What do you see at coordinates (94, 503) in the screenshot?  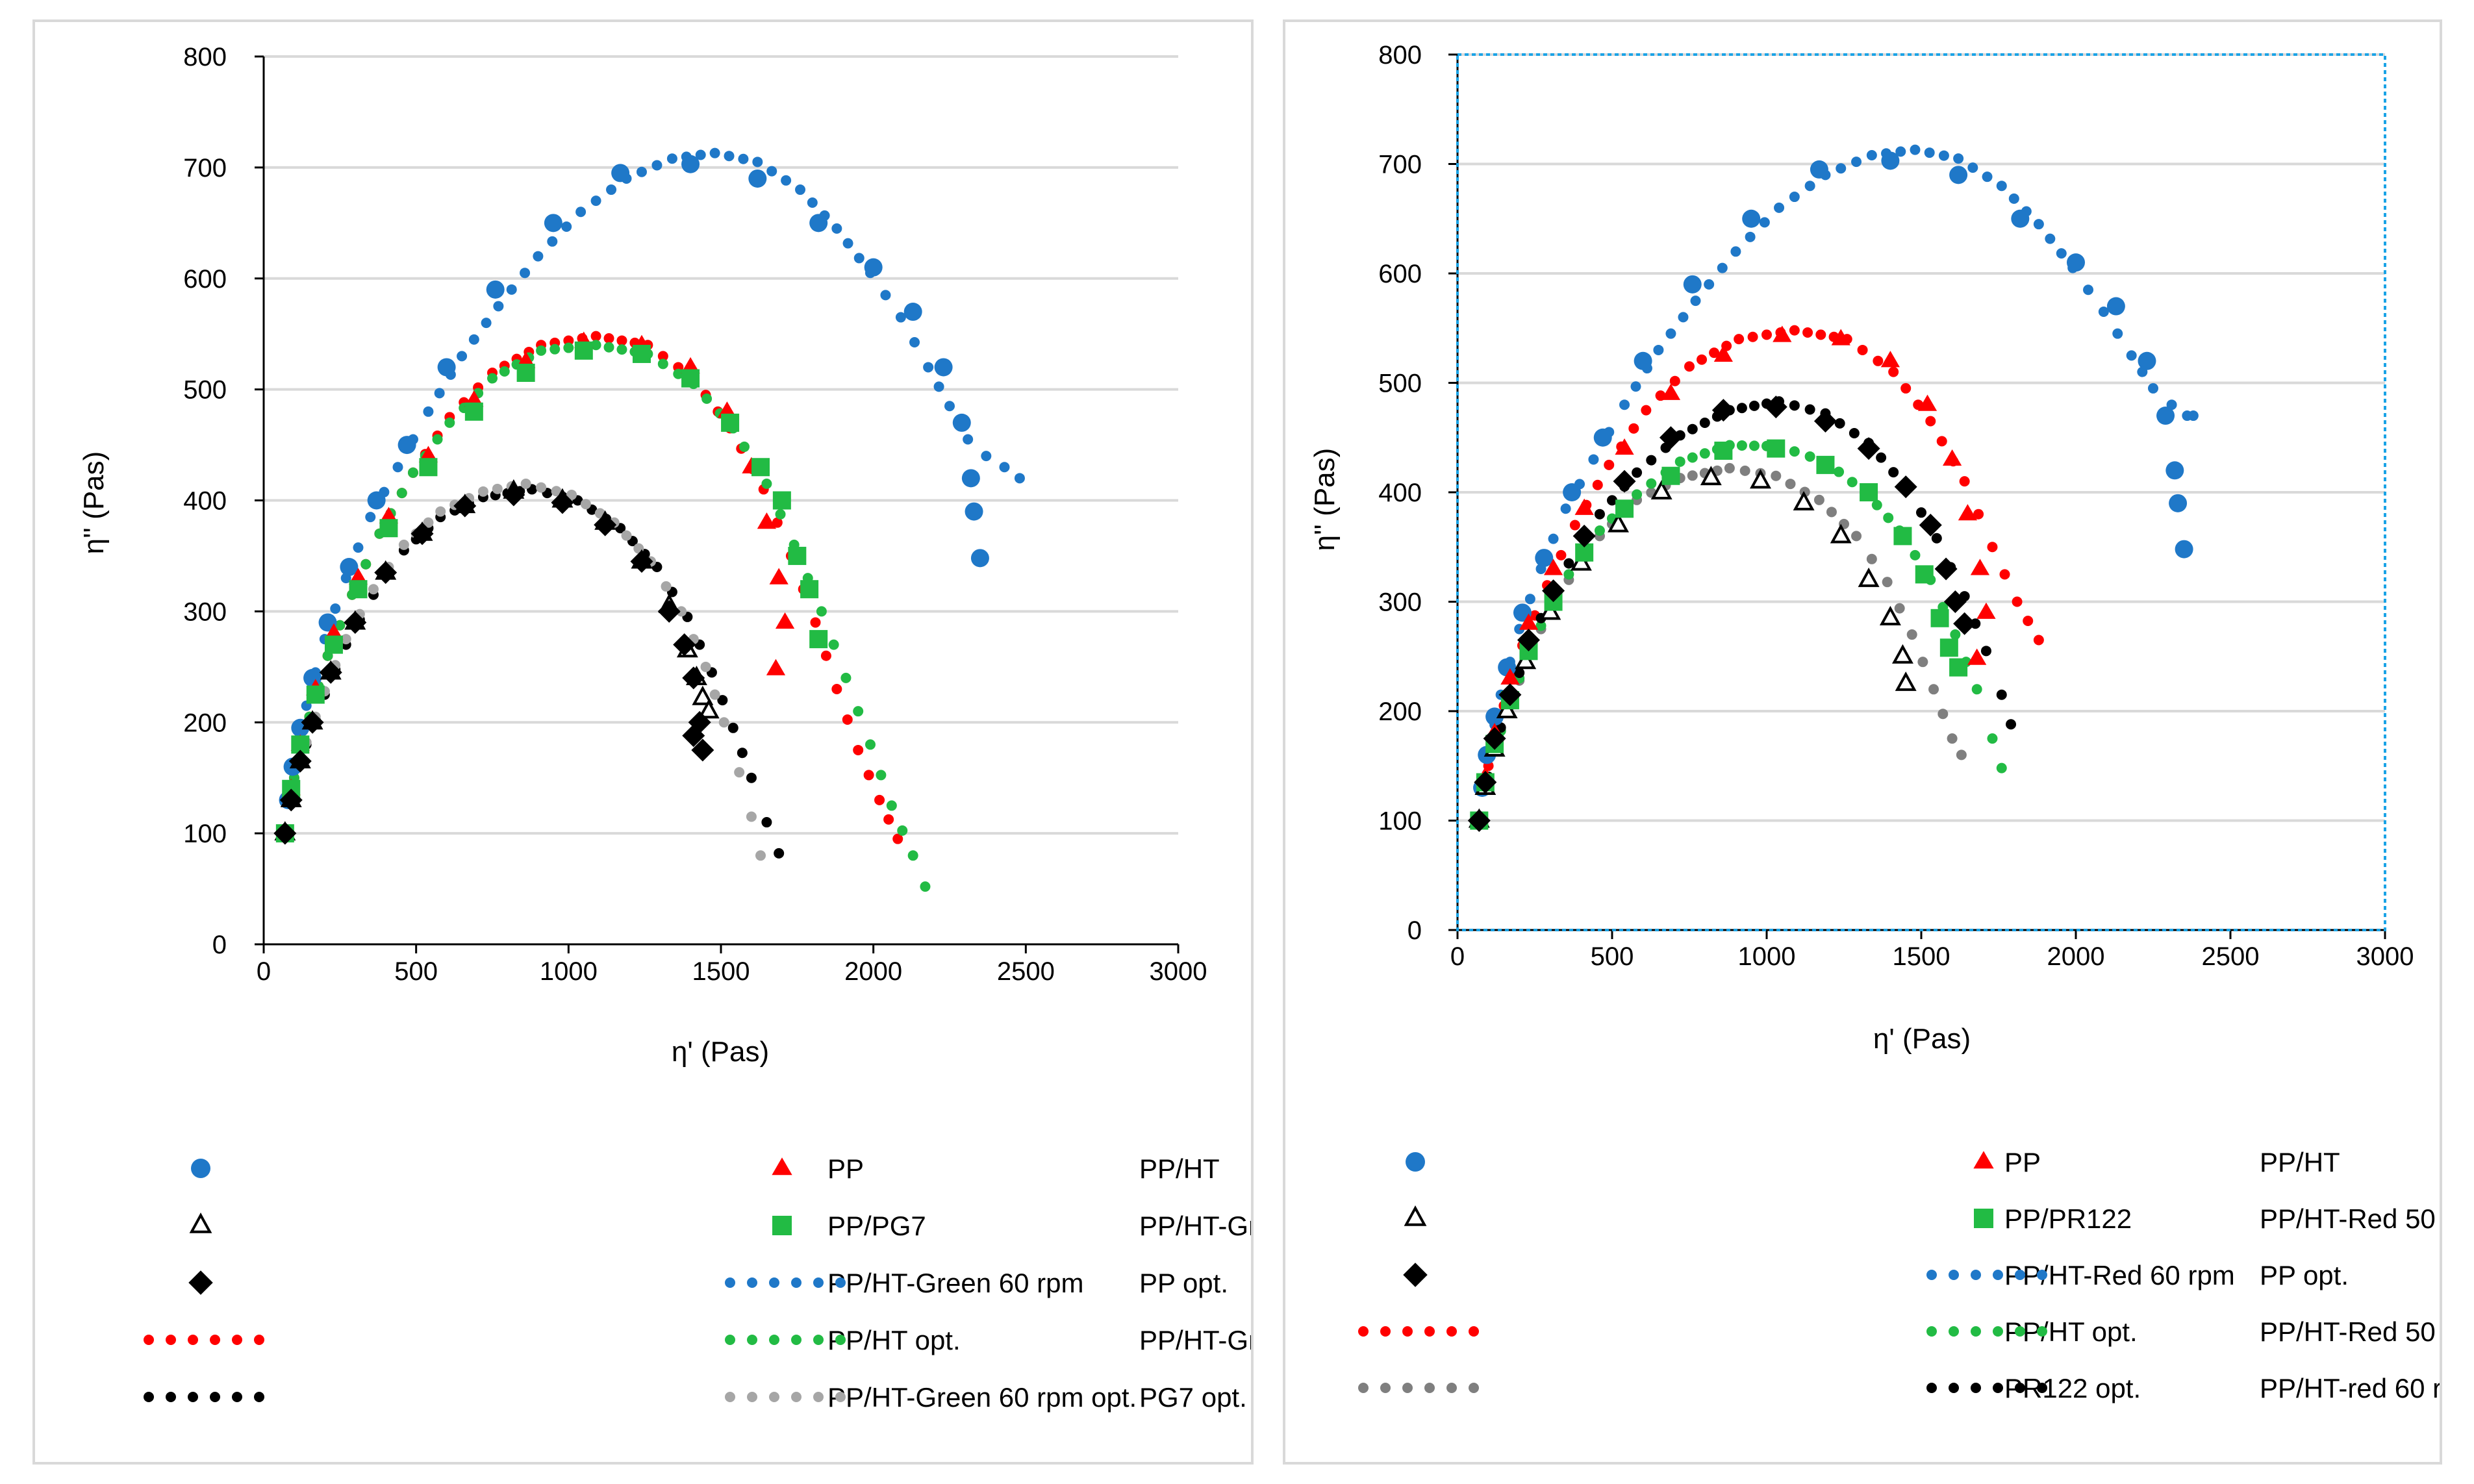 I see `y-axis-title: η'' (Pas)` at bounding box center [94, 503].